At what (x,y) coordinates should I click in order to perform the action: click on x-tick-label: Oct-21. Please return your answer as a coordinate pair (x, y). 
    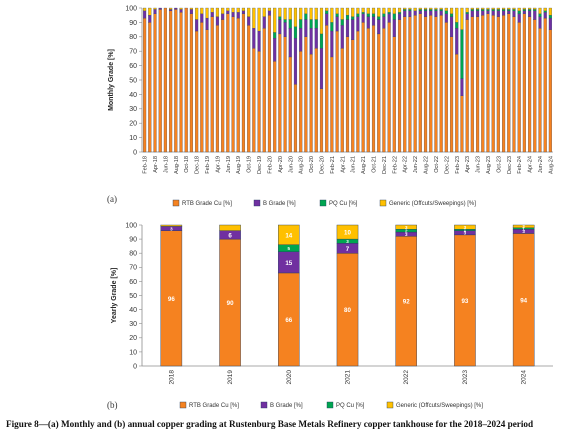
    Looking at the image, I should click on (375, 164).